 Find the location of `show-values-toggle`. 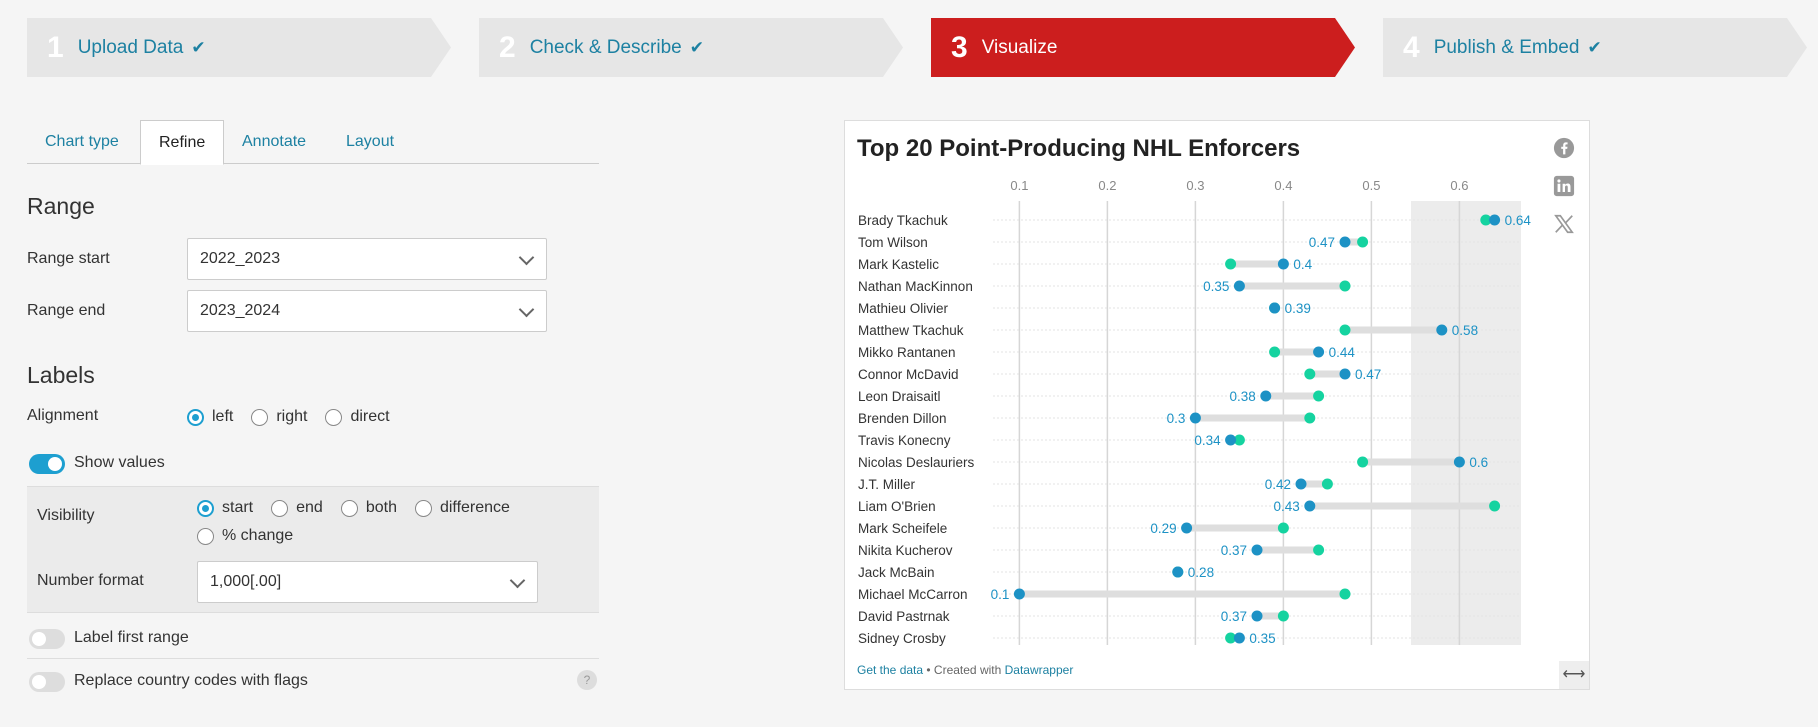

show-values-toggle is located at coordinates (47, 464).